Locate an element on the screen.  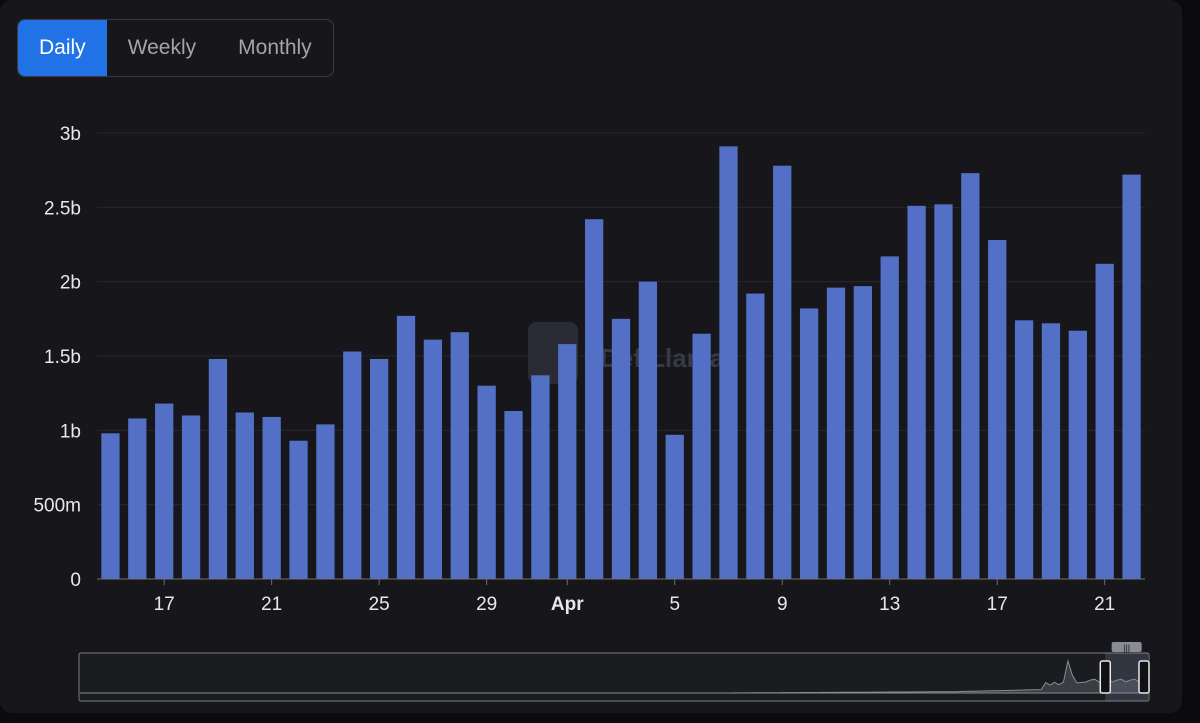
y-tick-label: 3b is located at coordinates (70, 134).